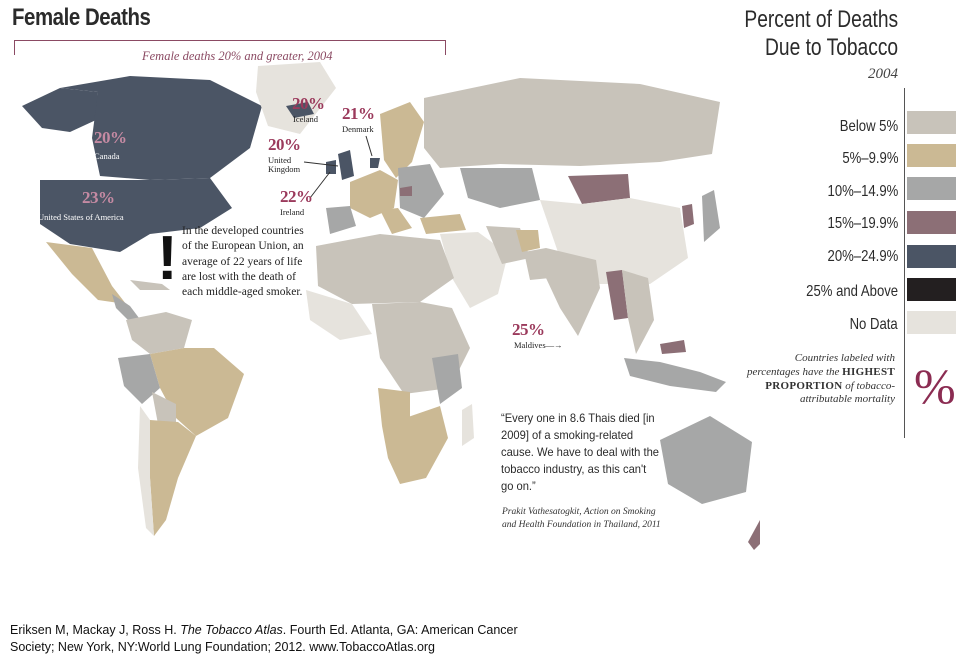 The height and width of the screenshot is (655, 960). I want to click on canada-label: Canada, so click(107, 156).